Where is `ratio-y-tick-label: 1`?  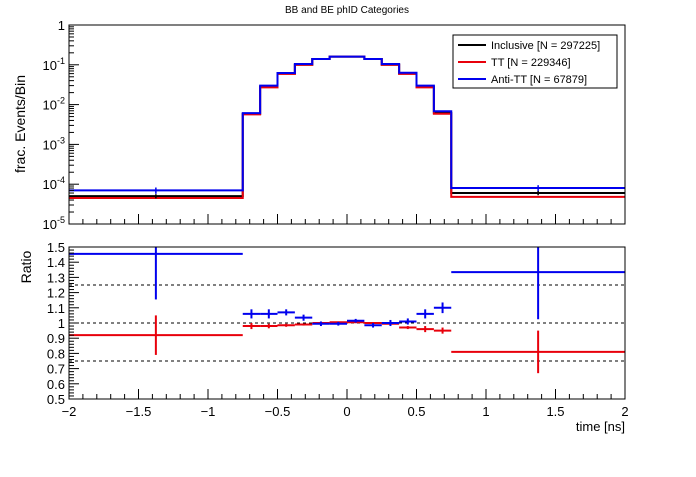
ratio-y-tick-label: 1 is located at coordinates (61, 323).